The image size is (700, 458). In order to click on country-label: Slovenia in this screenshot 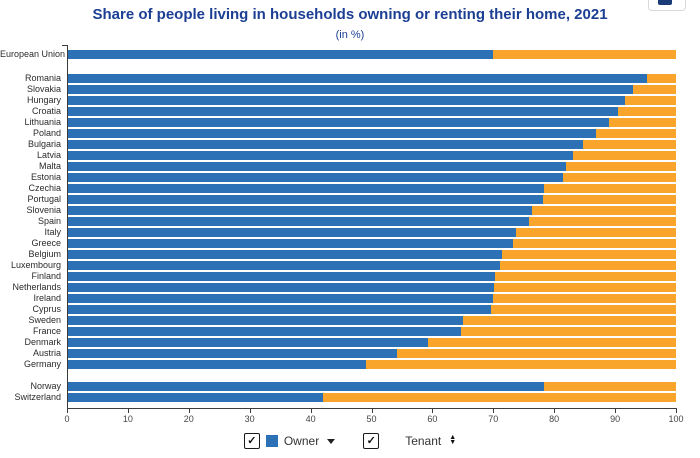, I will do `click(43, 210)`.